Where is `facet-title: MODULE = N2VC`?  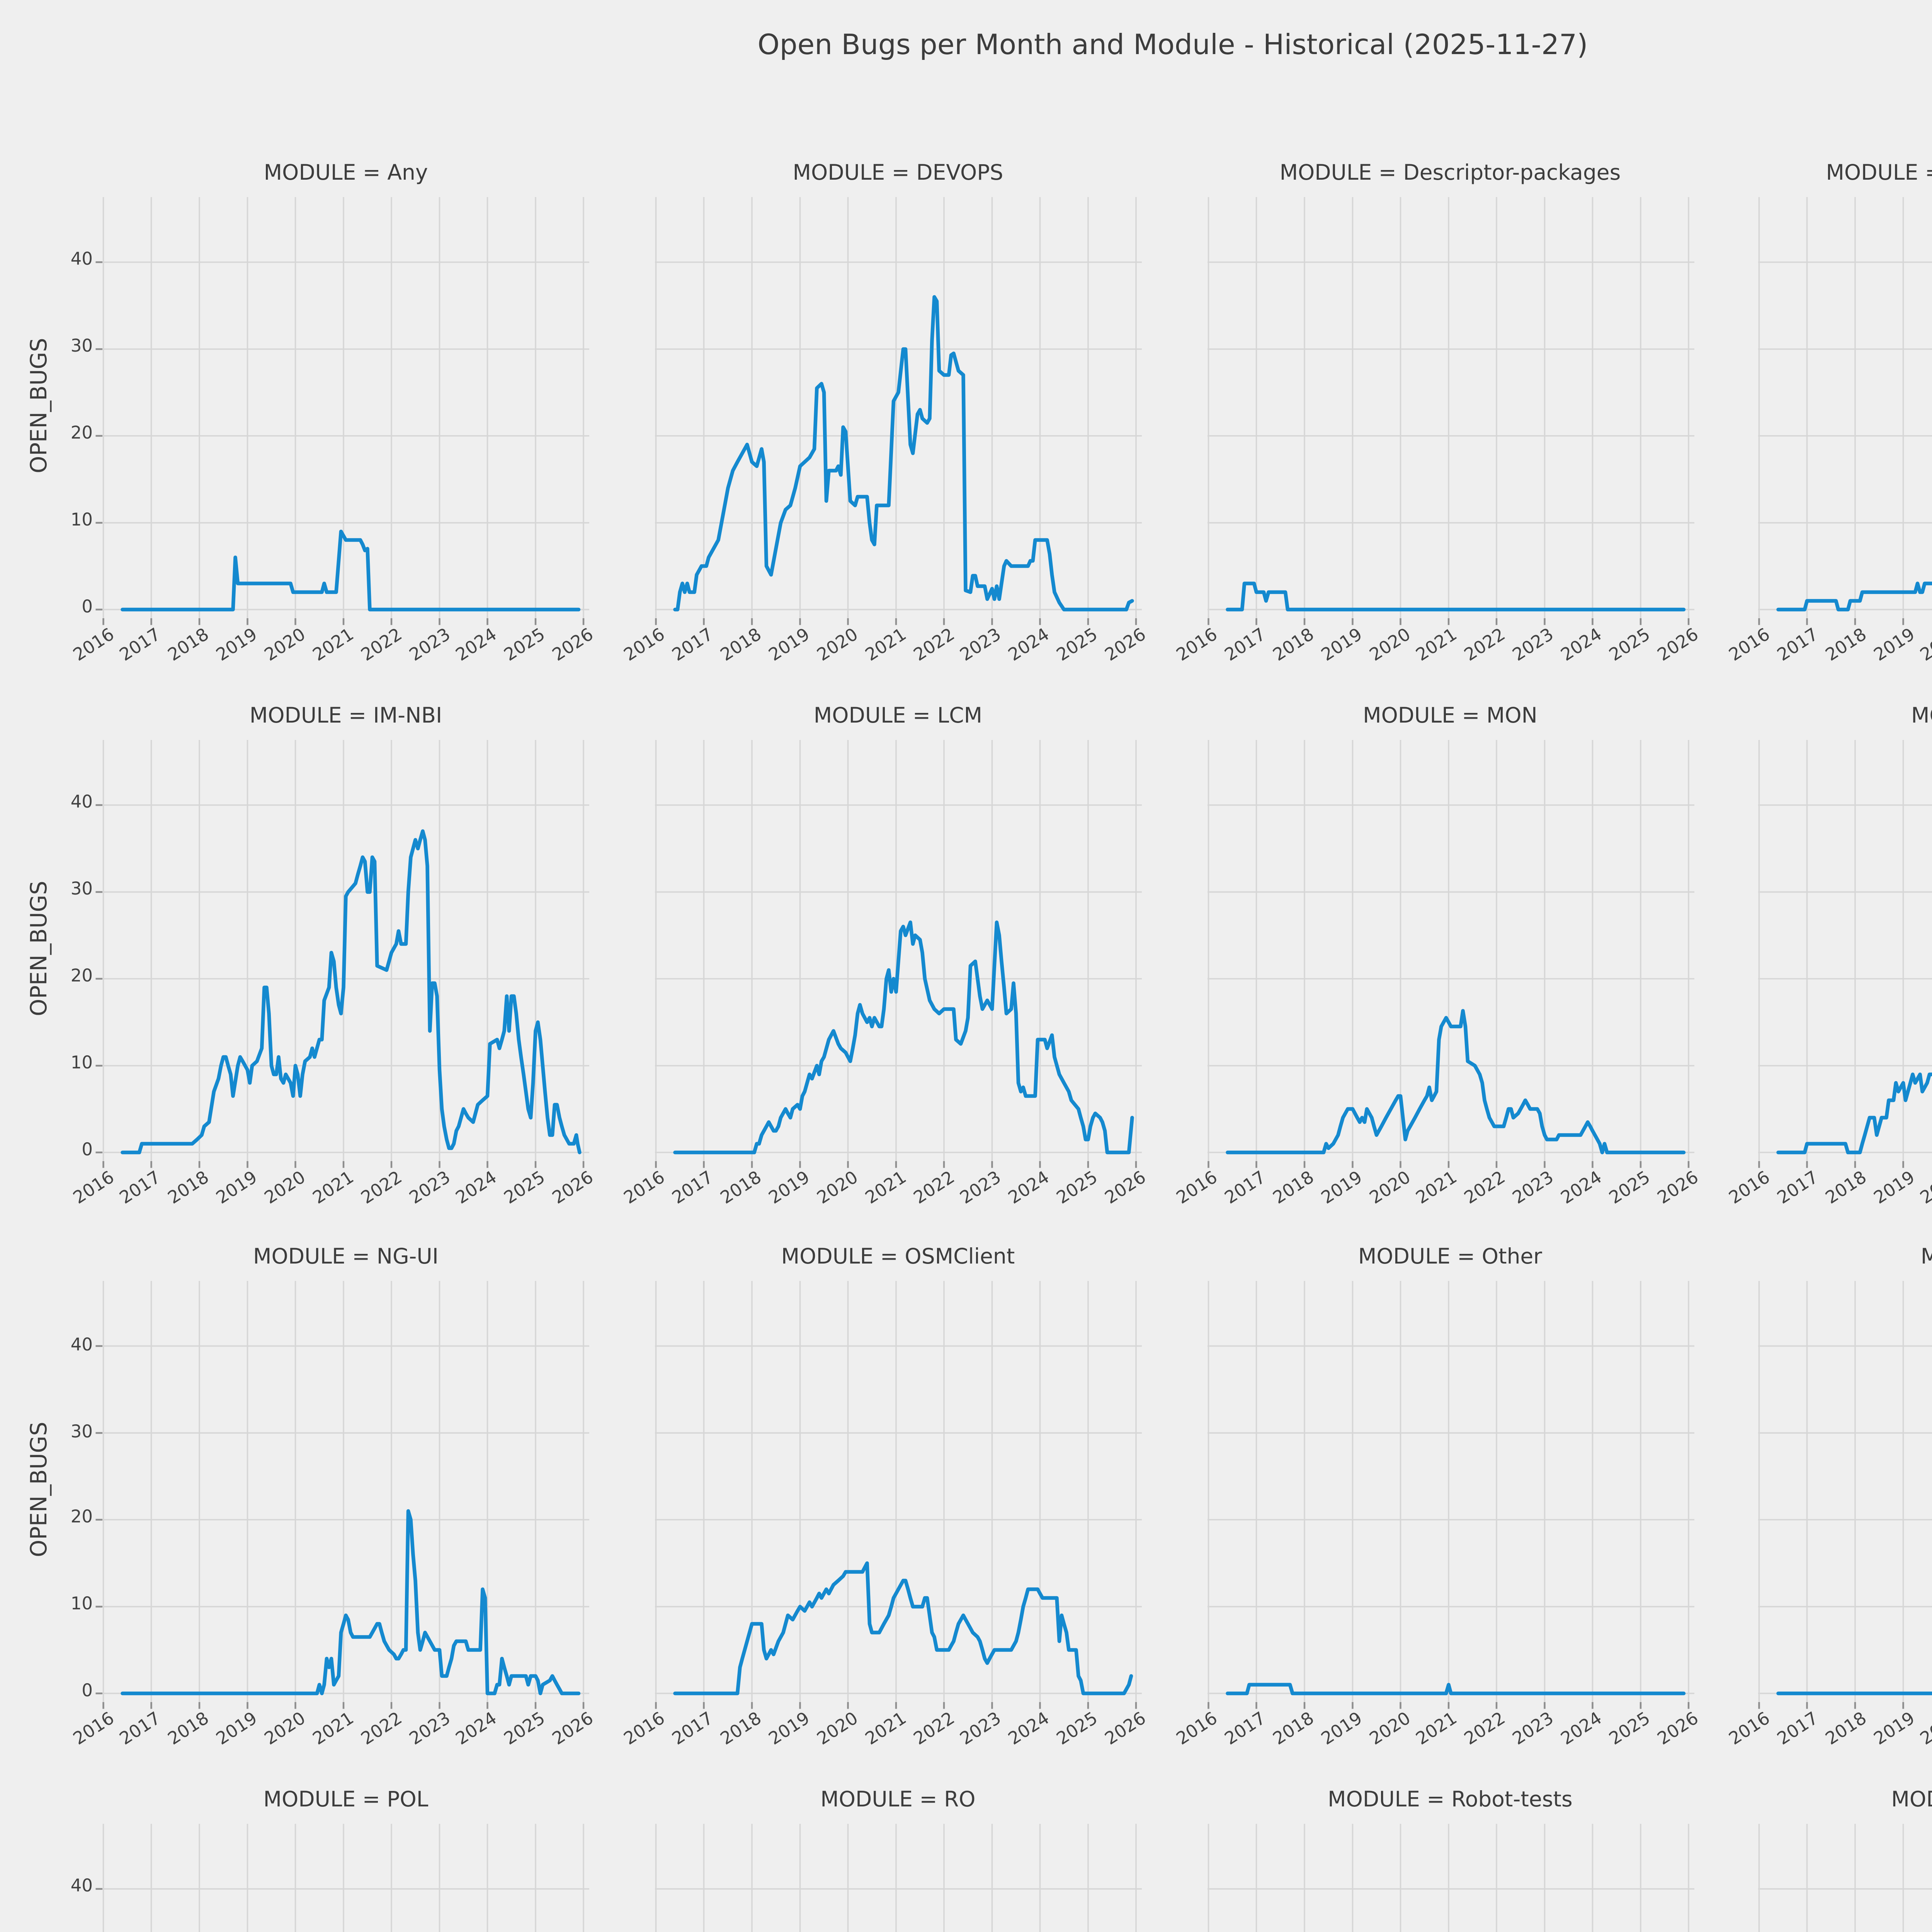
facet-title: MODULE = N2VC is located at coordinates (1922, 715).